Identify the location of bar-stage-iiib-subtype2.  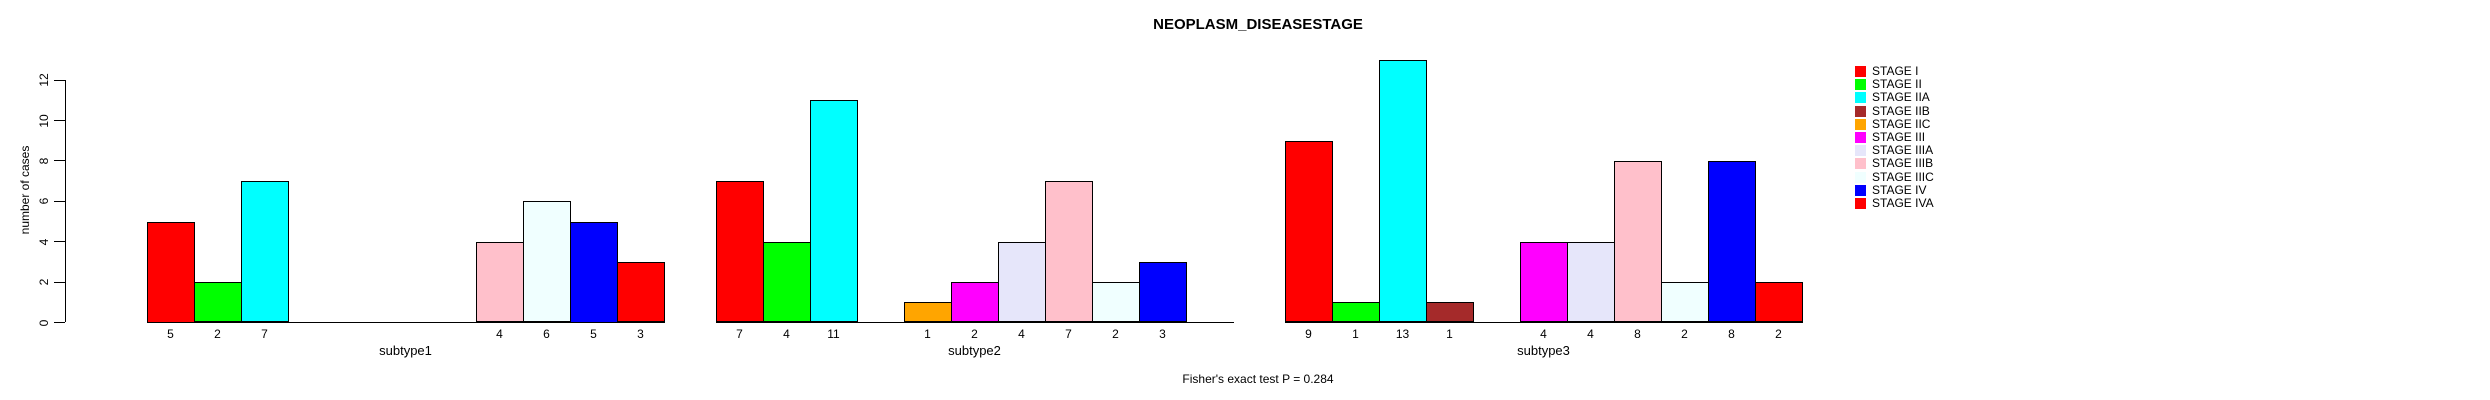
(1069, 252).